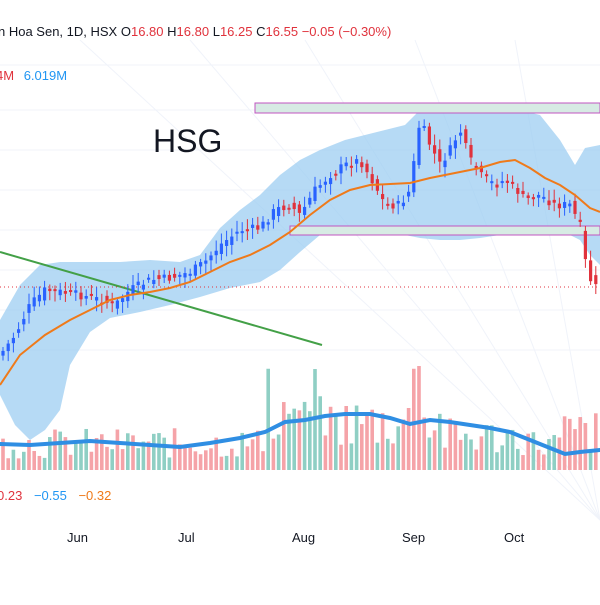 The height and width of the screenshot is (605, 600). I want to click on change-value: −0.05 (−0.30%), so click(346, 31).